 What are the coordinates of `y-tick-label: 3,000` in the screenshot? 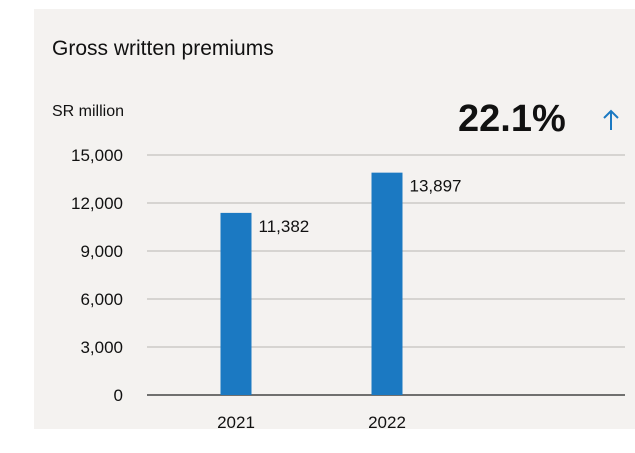 It's located at (101, 347).